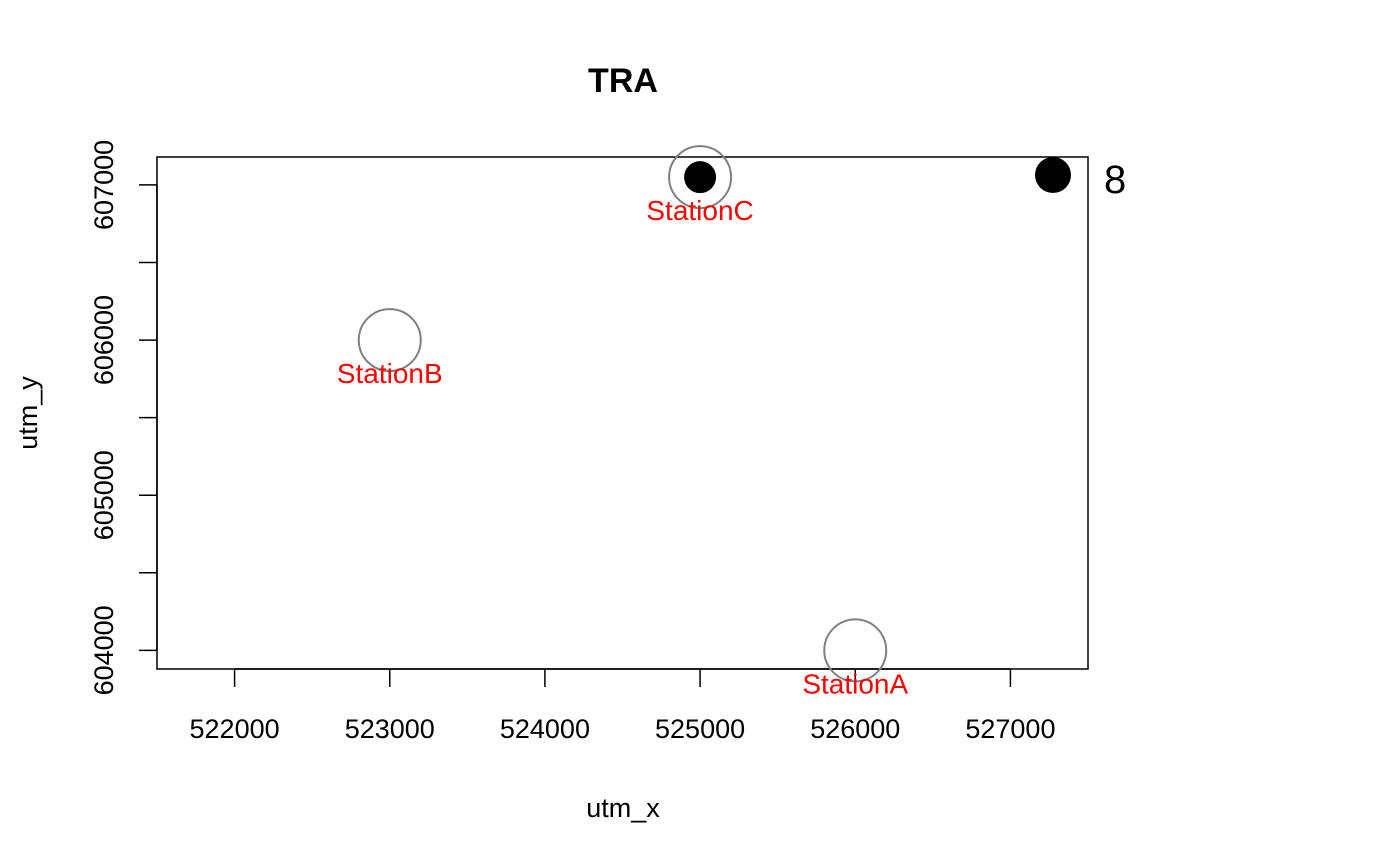 This screenshot has width=1400, height=866. Describe the element at coordinates (623, 808) in the screenshot. I see `x-axis-label: utm_x` at that location.